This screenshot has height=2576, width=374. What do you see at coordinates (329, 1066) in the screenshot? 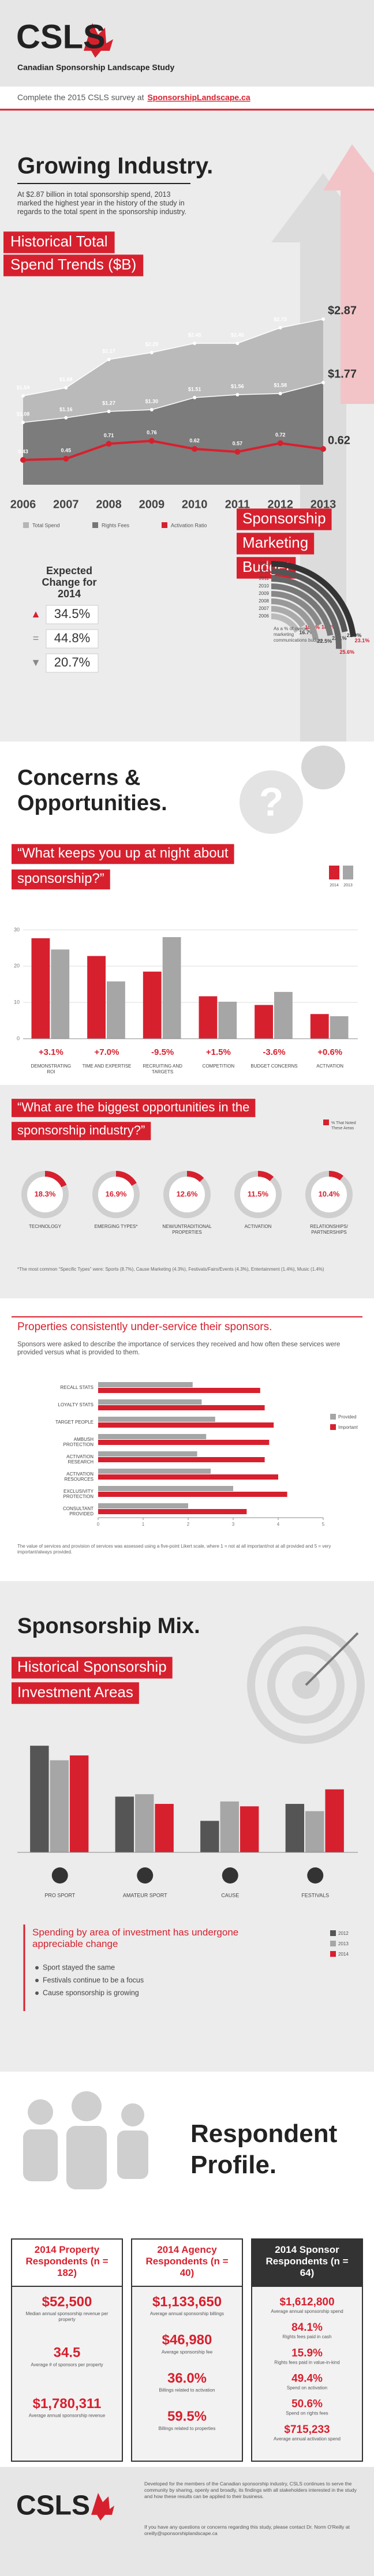
I see `x-tick-label: ACTIVATION` at bounding box center [329, 1066].